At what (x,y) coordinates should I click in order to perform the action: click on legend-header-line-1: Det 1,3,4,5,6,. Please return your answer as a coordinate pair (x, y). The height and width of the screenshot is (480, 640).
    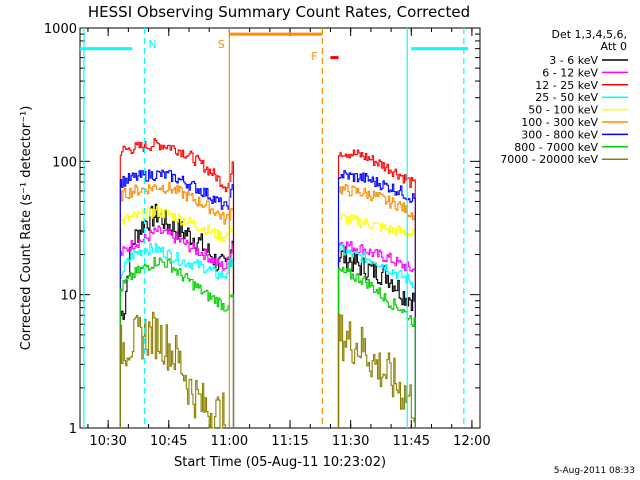
    Looking at the image, I should click on (589, 34).